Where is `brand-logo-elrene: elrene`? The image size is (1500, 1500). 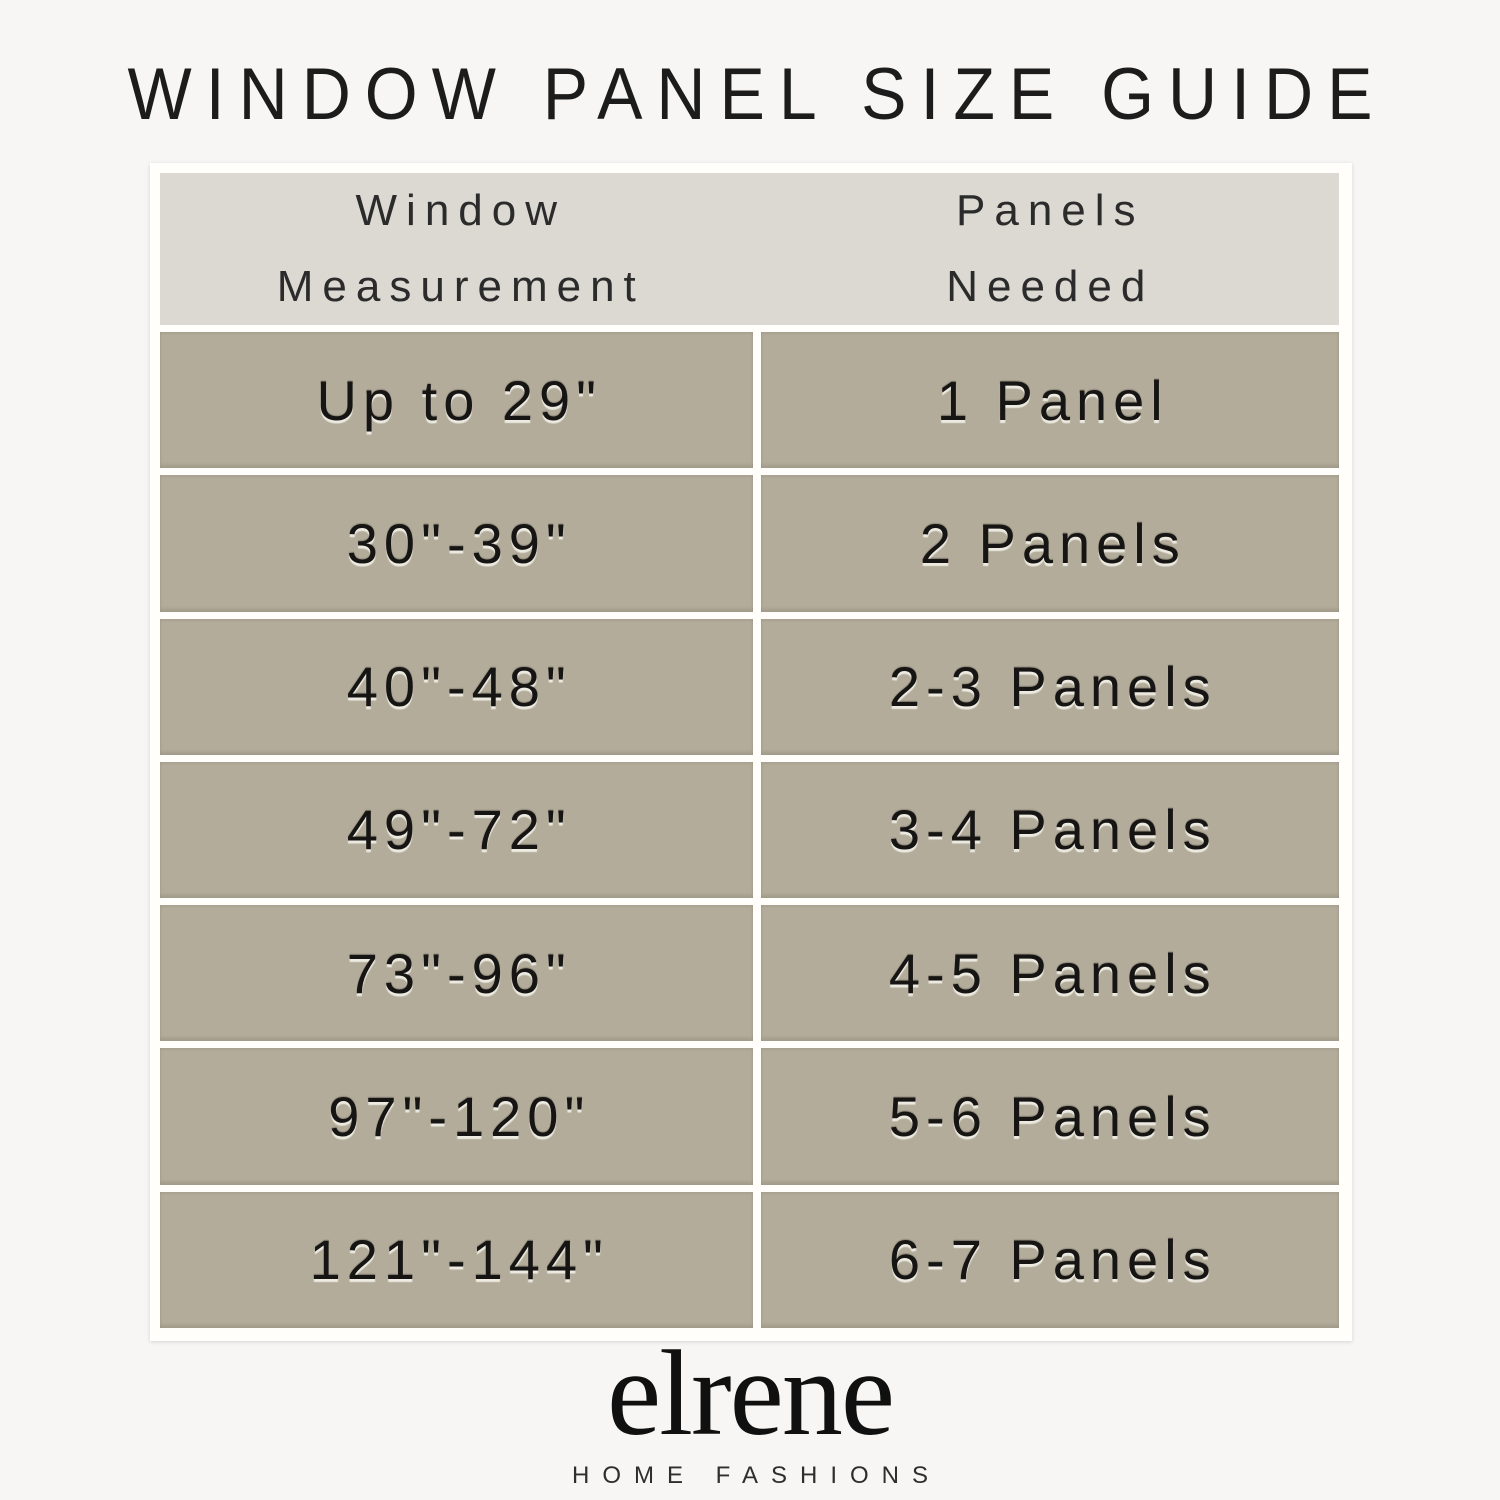 brand-logo-elrene: elrene is located at coordinates (751, 1393).